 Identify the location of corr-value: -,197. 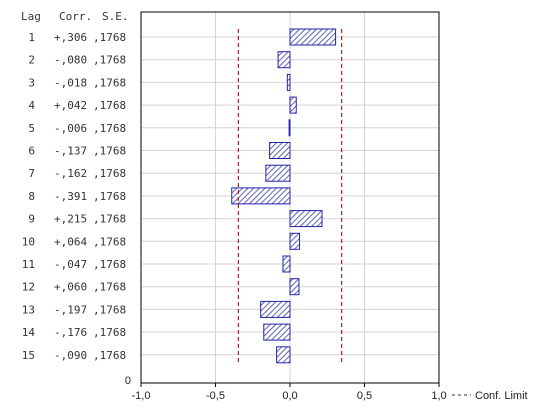
(70, 309).